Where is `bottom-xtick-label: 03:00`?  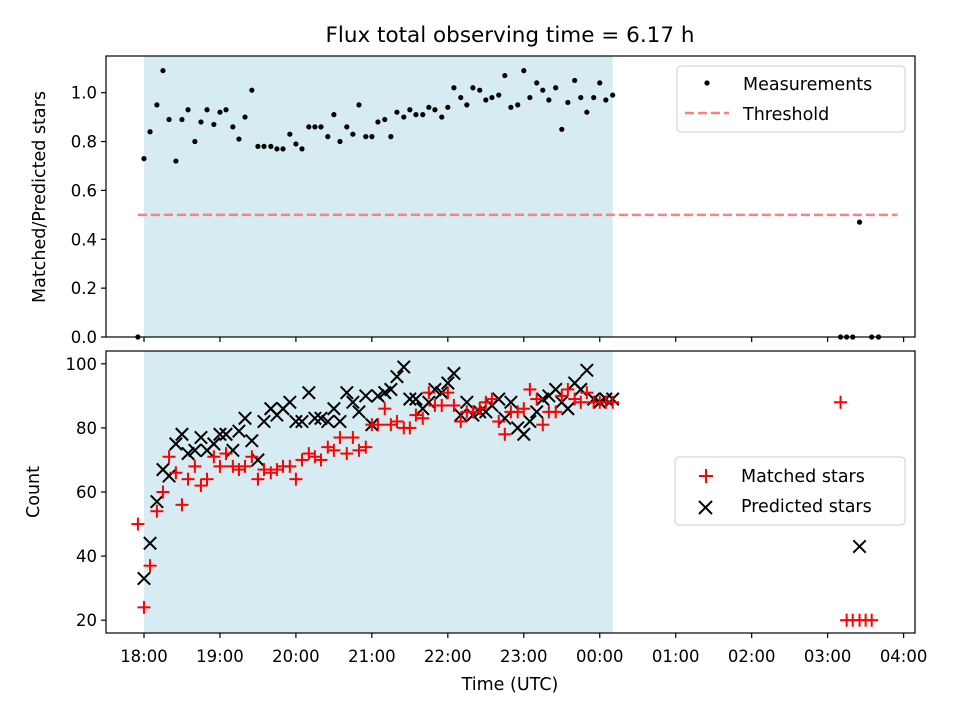 bottom-xtick-label: 03:00 is located at coordinates (828, 656).